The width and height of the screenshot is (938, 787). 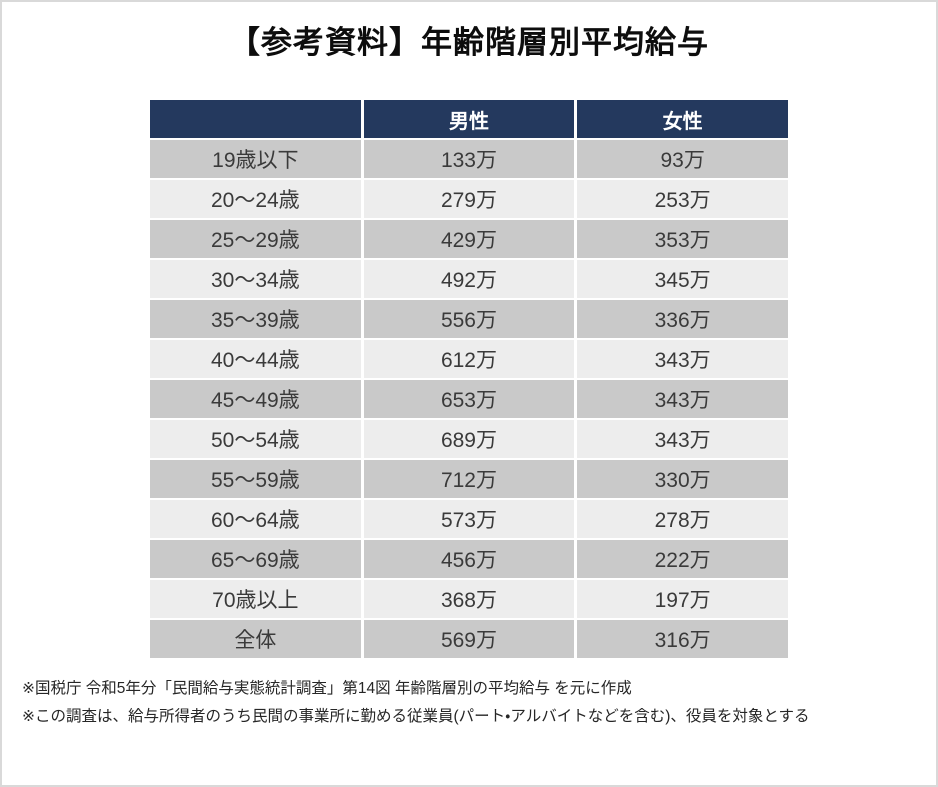 I want to click on female-value-cell: 330万, so click(x=682, y=479).